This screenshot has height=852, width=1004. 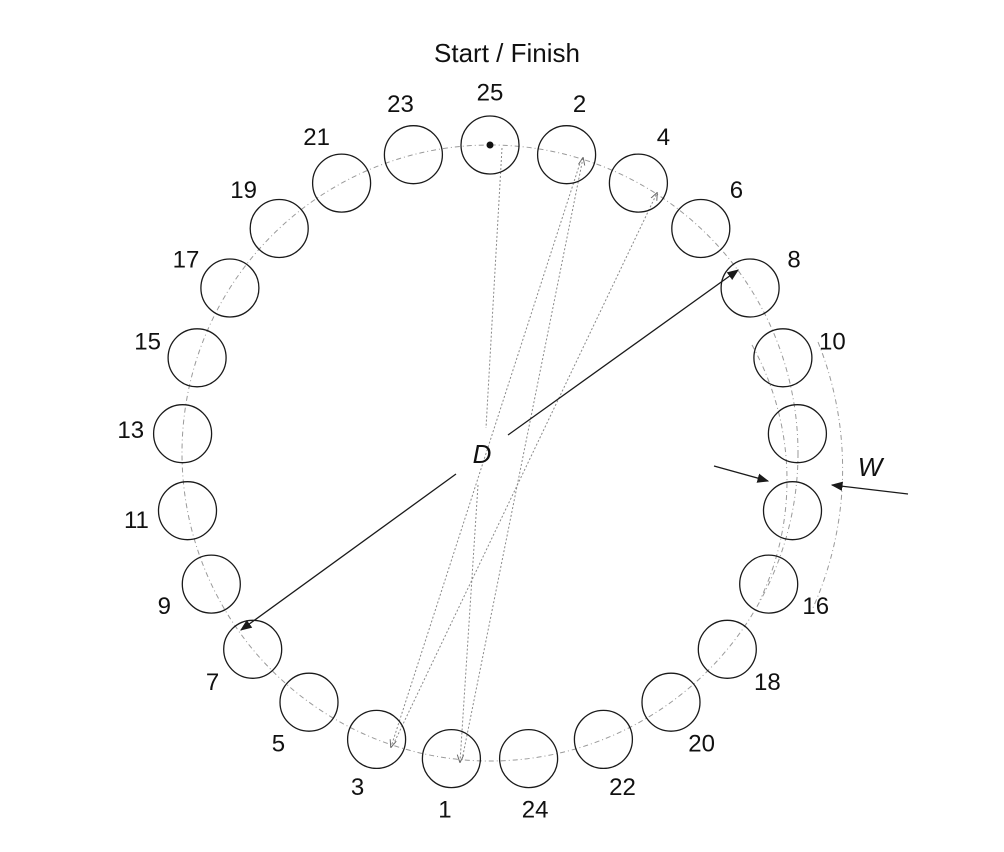 I want to click on width-band-inner, so click(x=769, y=472).